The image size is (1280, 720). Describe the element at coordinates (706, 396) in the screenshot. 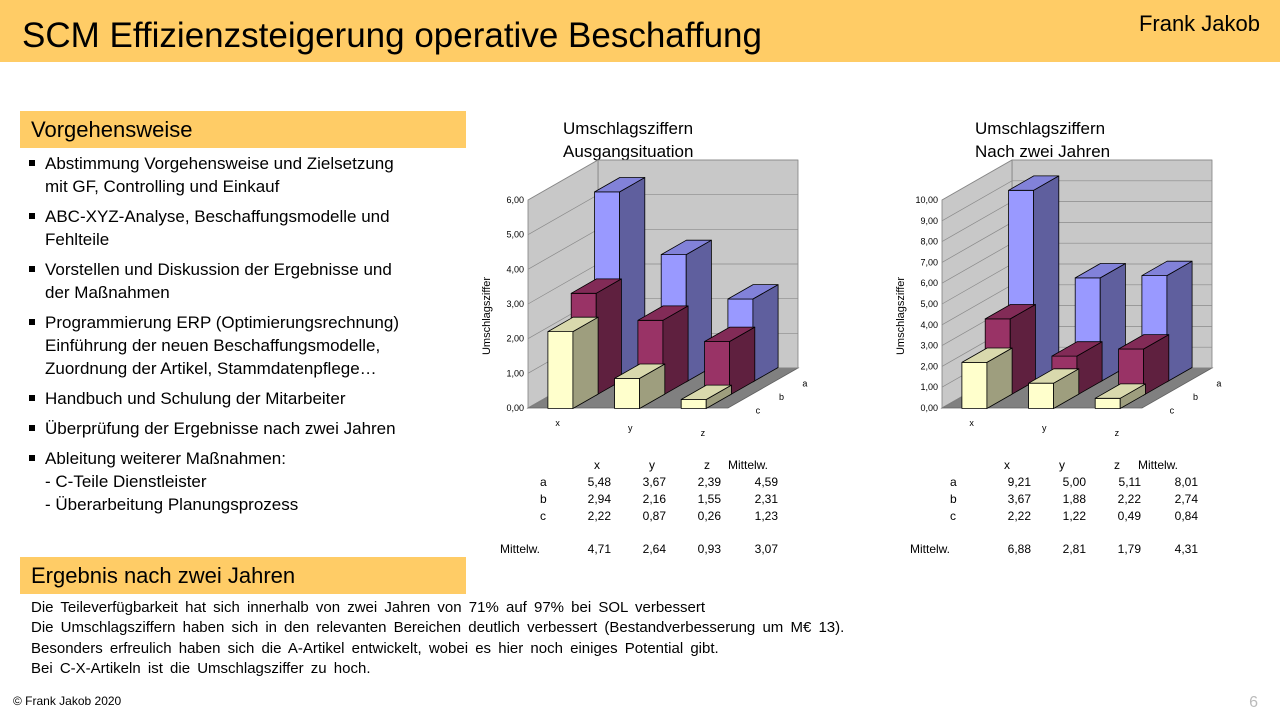

I see `bar-c-z` at that location.